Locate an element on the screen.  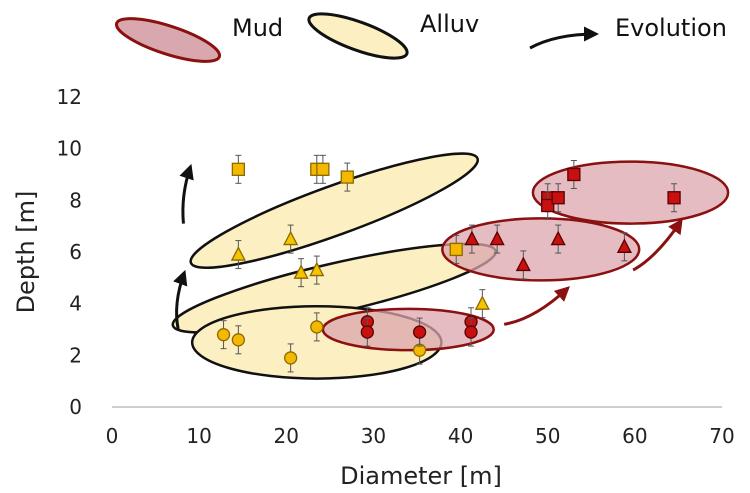
y-axis-title: Depth [m] is located at coordinates (26, 252).